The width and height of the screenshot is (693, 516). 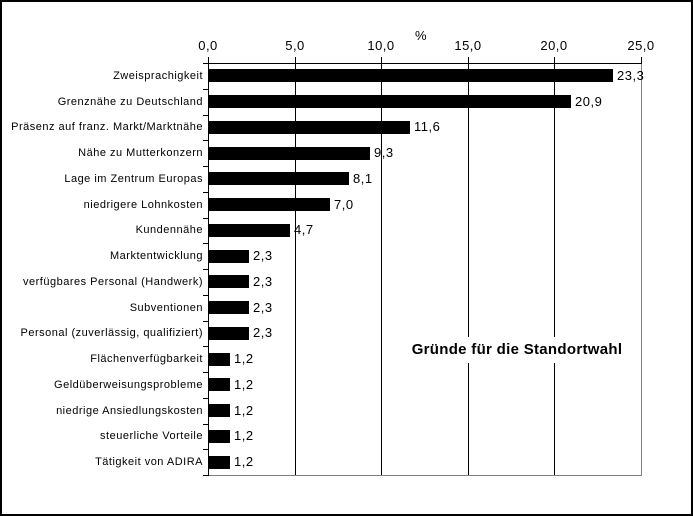 What do you see at coordinates (381, 45) in the screenshot?
I see `x-axis-tick-label: 10,0` at bounding box center [381, 45].